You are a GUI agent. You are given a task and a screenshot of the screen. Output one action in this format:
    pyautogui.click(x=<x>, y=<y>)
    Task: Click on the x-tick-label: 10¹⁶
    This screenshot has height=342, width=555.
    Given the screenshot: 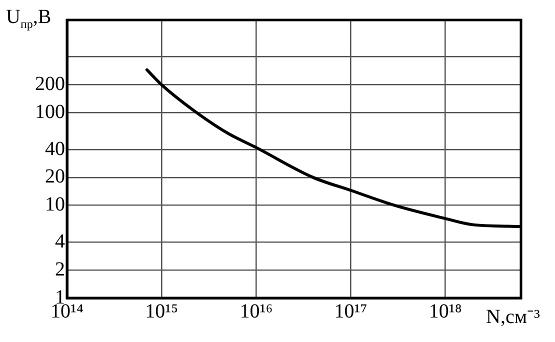 What is the action you would take?
    pyautogui.click(x=256, y=311)
    